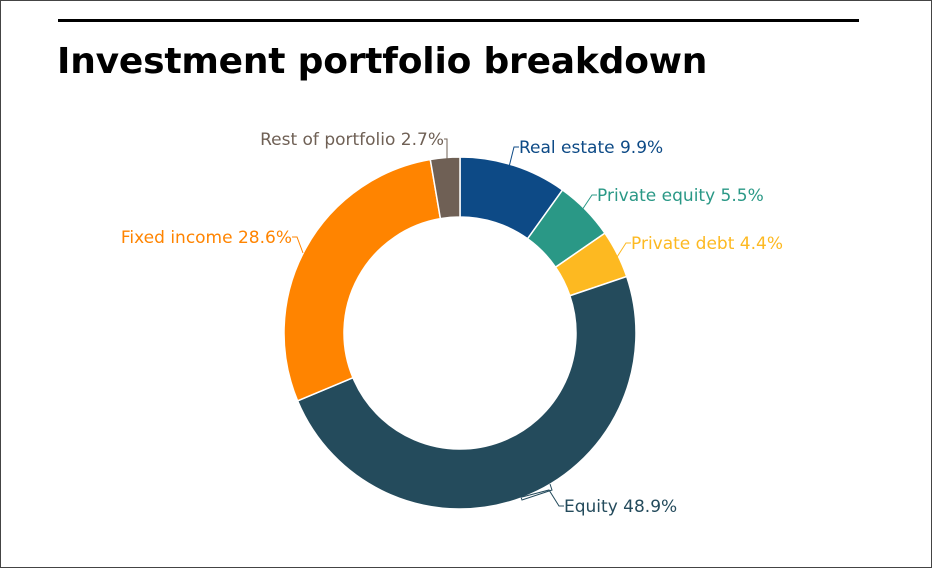  Describe the element at coordinates (707, 244) in the screenshot. I see `data-label-private-debt: Private debt 4.4%` at that location.